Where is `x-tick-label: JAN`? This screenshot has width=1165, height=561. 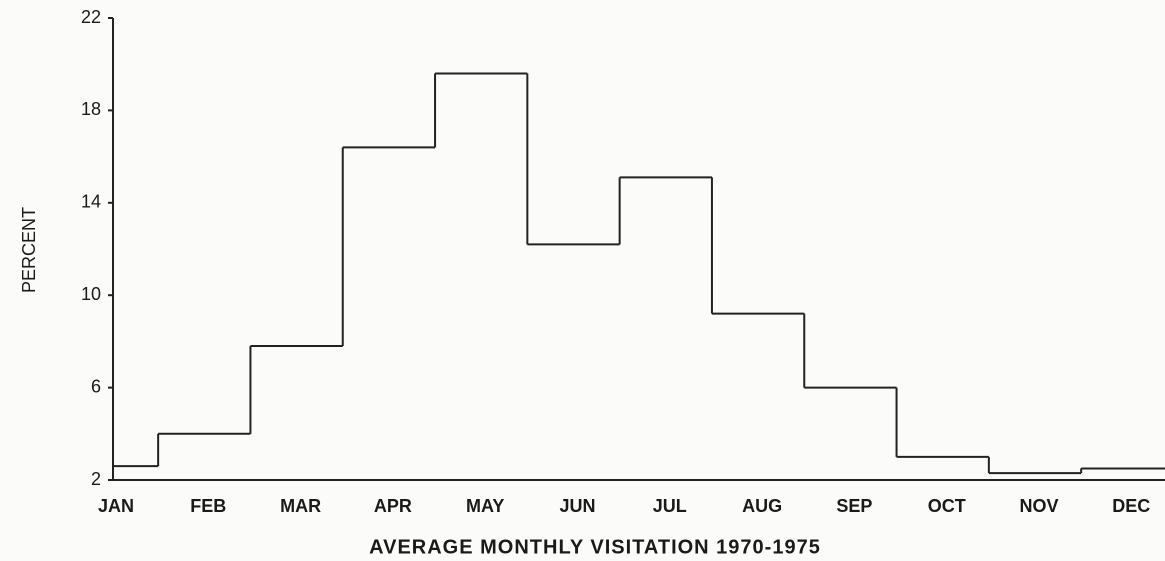 x-tick-label: JAN is located at coordinates (116, 506).